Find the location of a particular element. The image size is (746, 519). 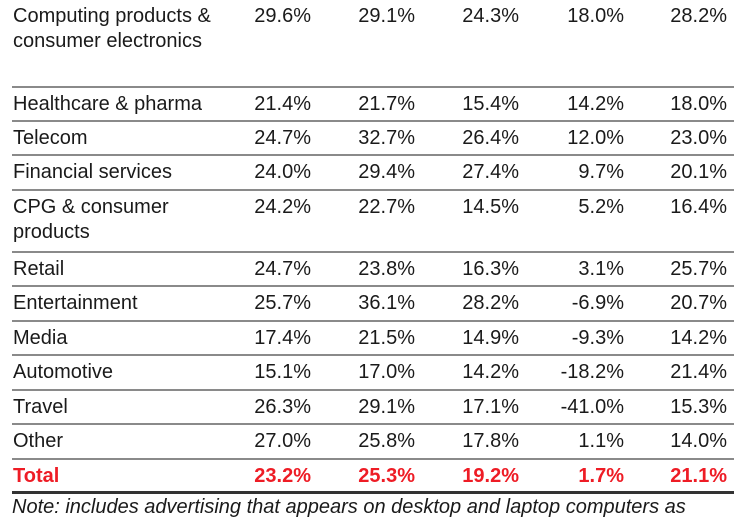

row-label: Telecom is located at coordinates (50, 138).